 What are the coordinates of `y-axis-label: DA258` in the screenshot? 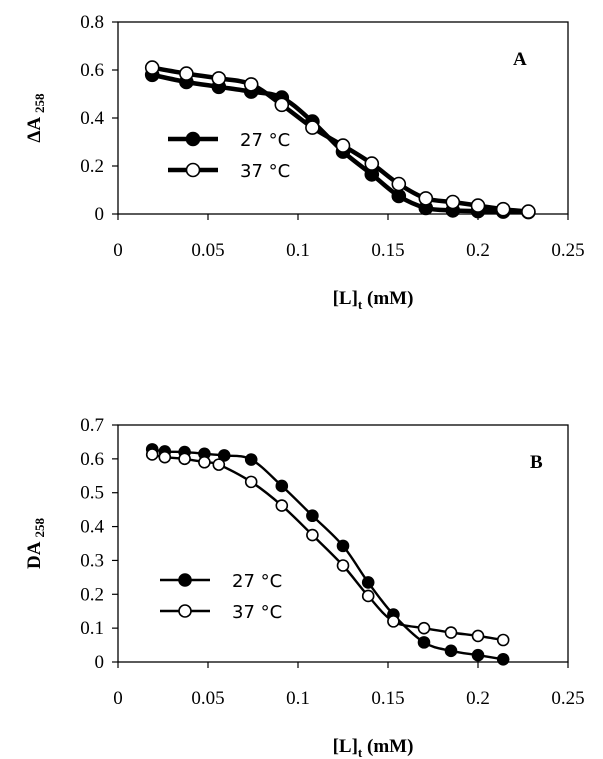 It's located at (35, 543).